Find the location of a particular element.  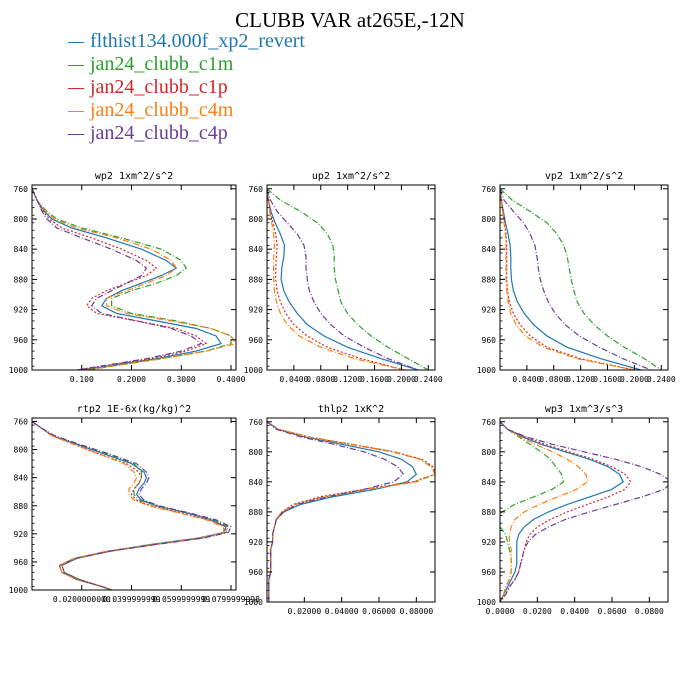

panel-title: wp3 1xm^3/s^3 is located at coordinates (584, 409).